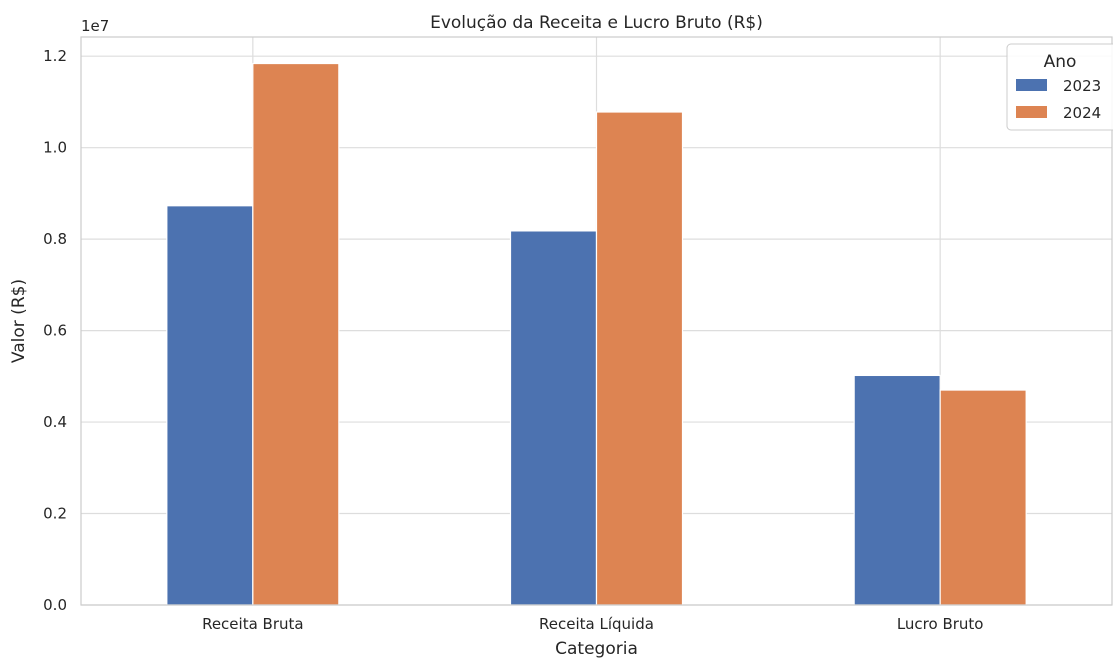  What do you see at coordinates (55, 422) in the screenshot?
I see `y-tick-label: 0.4` at bounding box center [55, 422].